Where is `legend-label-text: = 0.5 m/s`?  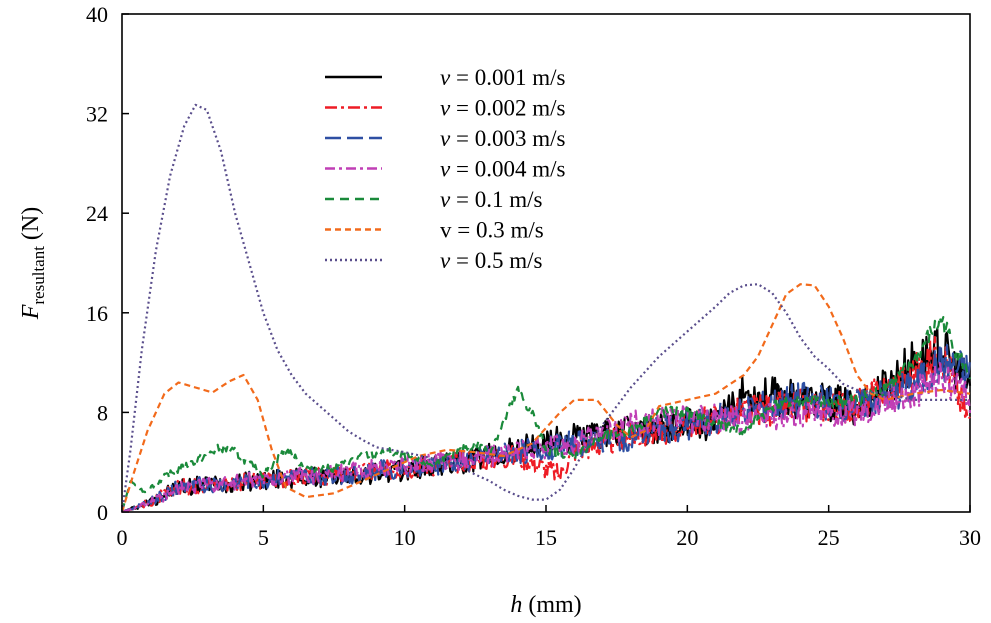
legend-label-text: = 0.5 m/s is located at coordinates (496, 260).